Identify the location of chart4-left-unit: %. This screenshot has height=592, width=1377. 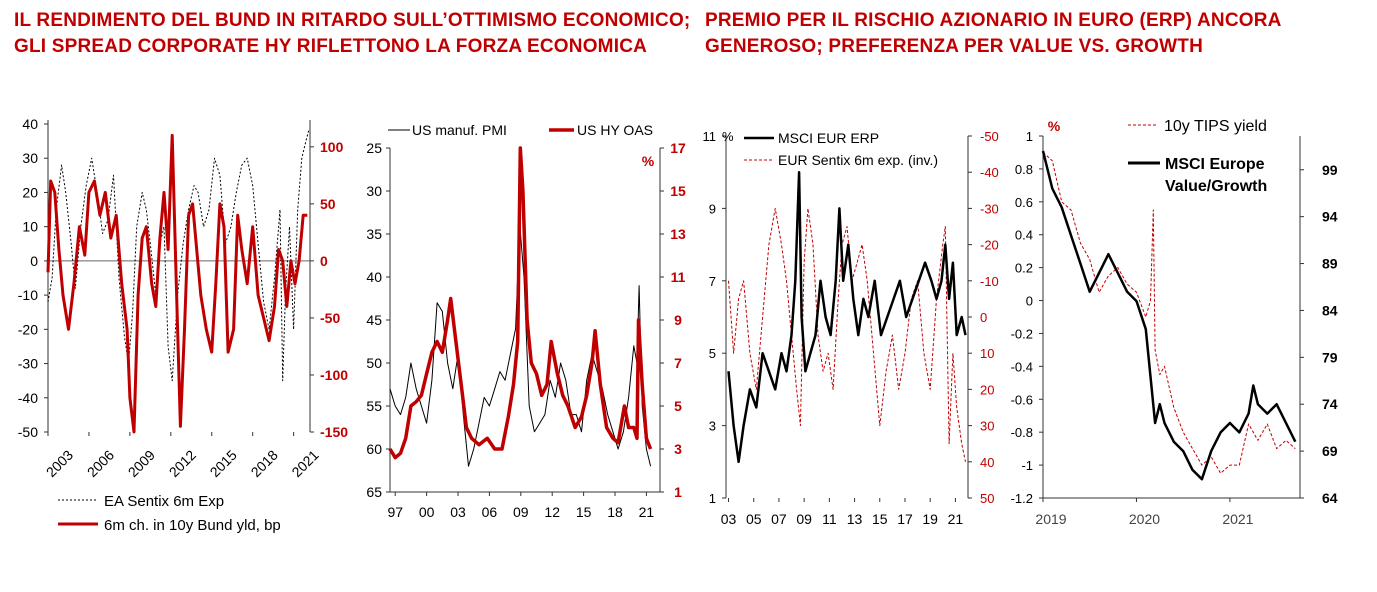
(1054, 126).